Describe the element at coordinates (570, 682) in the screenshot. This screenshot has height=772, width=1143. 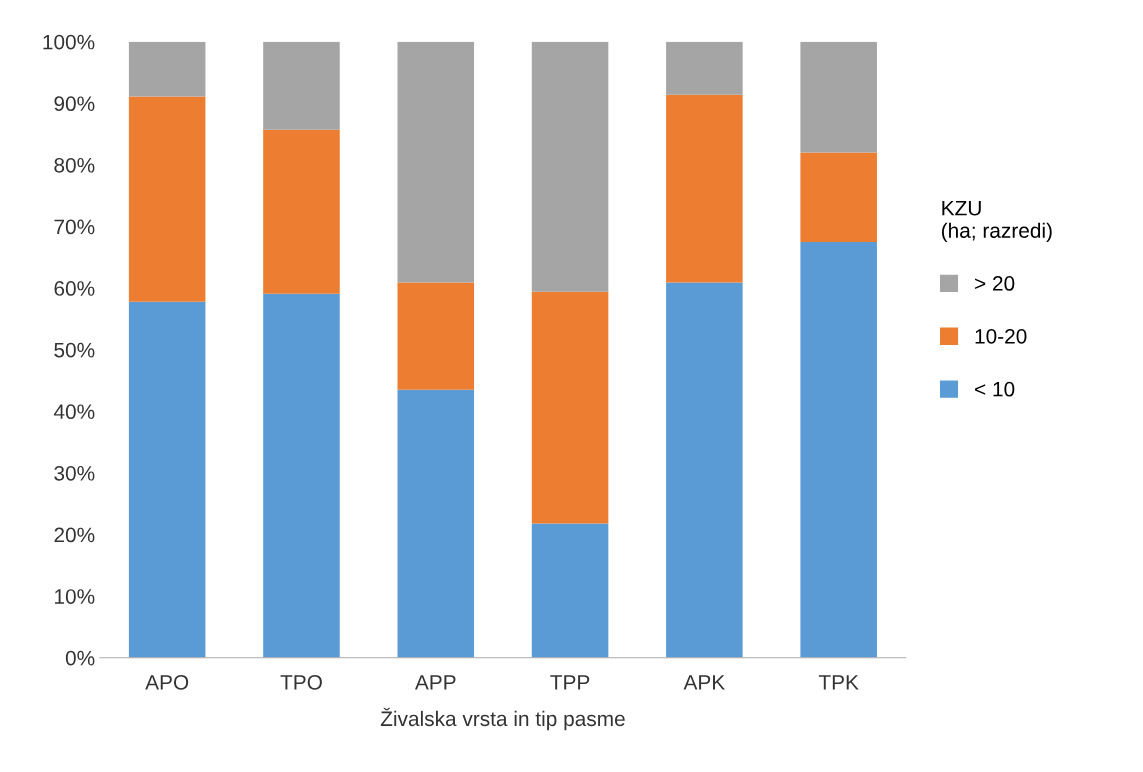
I see `x-tick-label: TPP` at that location.